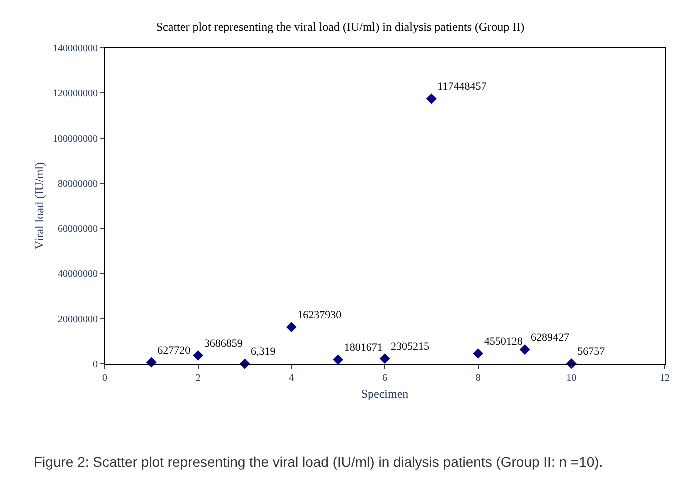 The height and width of the screenshot is (502, 681). What do you see at coordinates (385, 393) in the screenshot?
I see `x-axis-title: Specimen` at bounding box center [385, 393].